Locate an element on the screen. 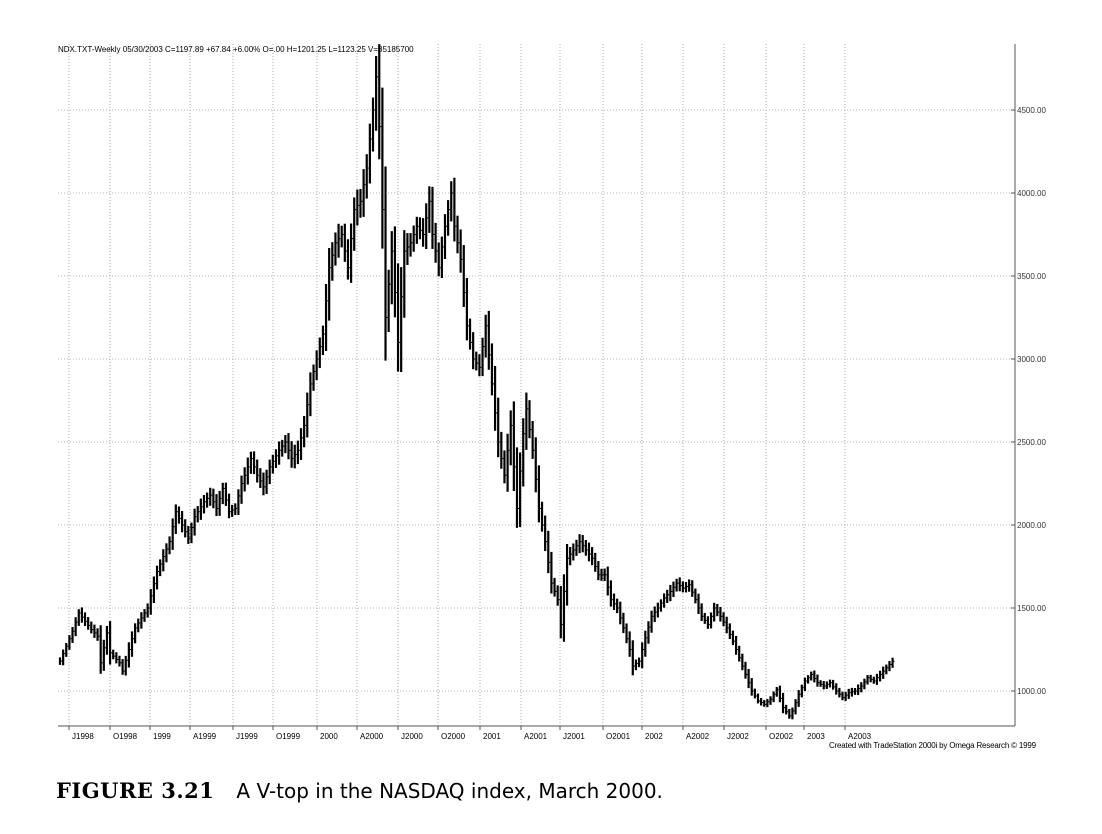  x-tick-label: 2000 is located at coordinates (329, 736).